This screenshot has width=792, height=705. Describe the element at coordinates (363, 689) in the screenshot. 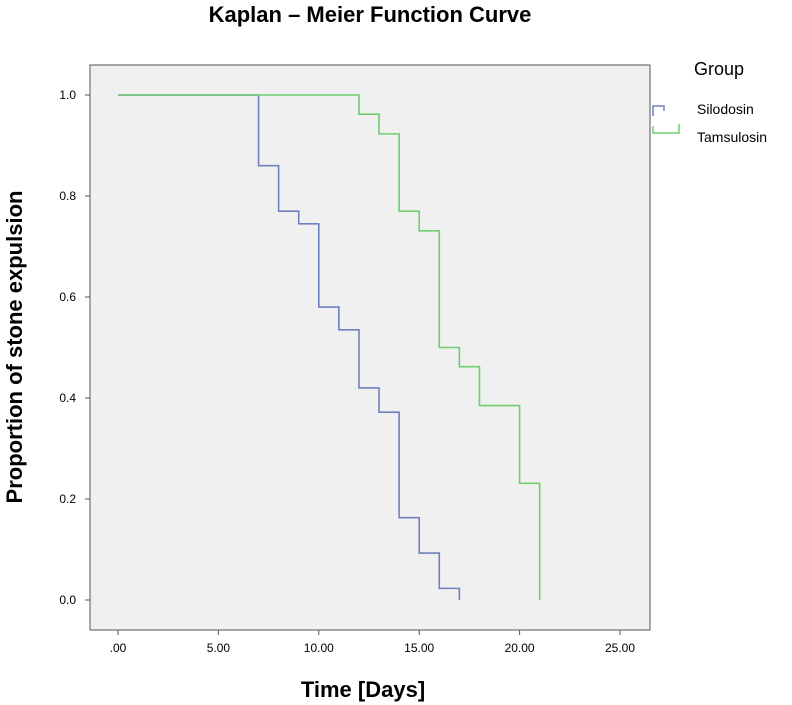

I see `x-axis-title: Time [Days]` at that location.